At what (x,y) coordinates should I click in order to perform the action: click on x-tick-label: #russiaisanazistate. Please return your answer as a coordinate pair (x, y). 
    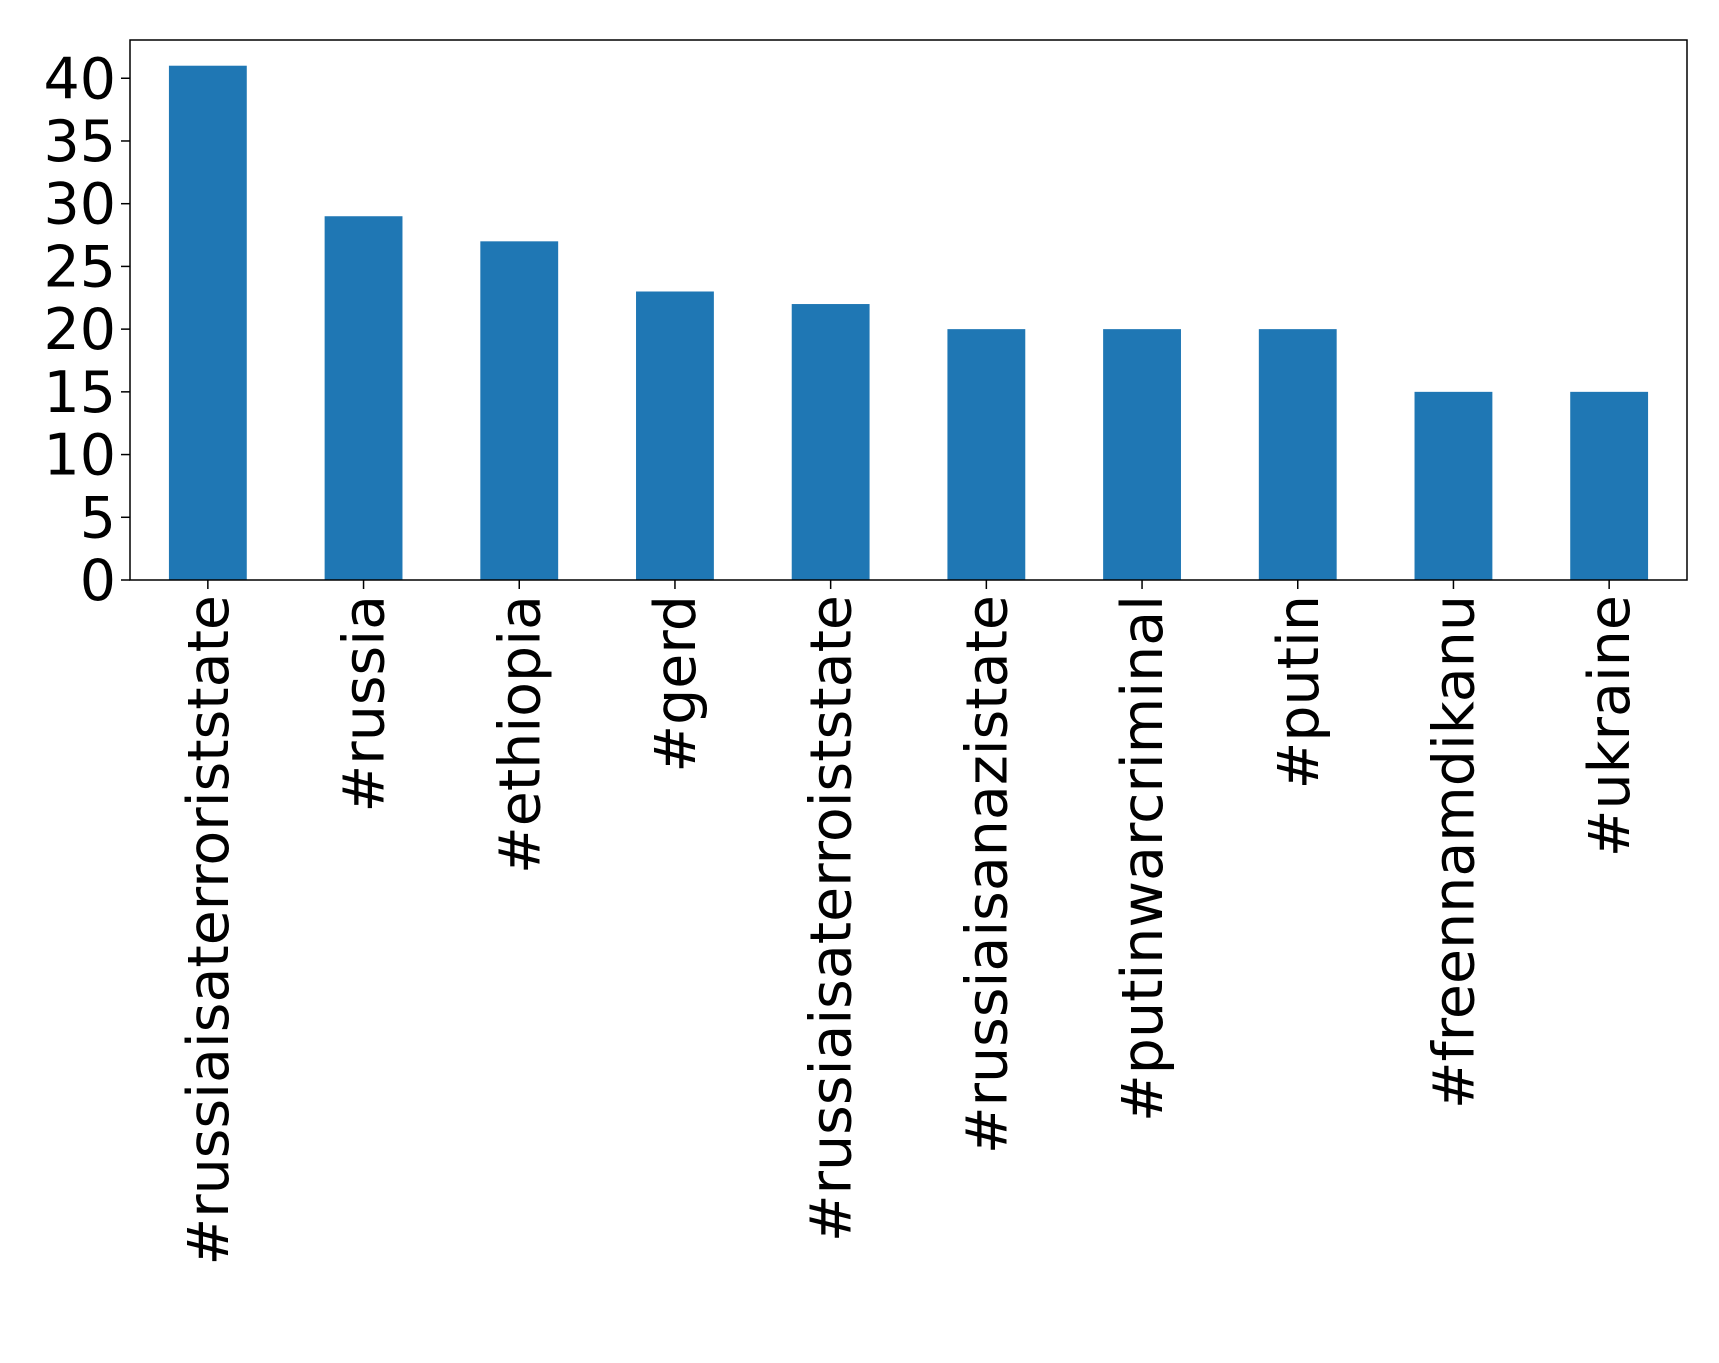
    Looking at the image, I should click on (987, 874).